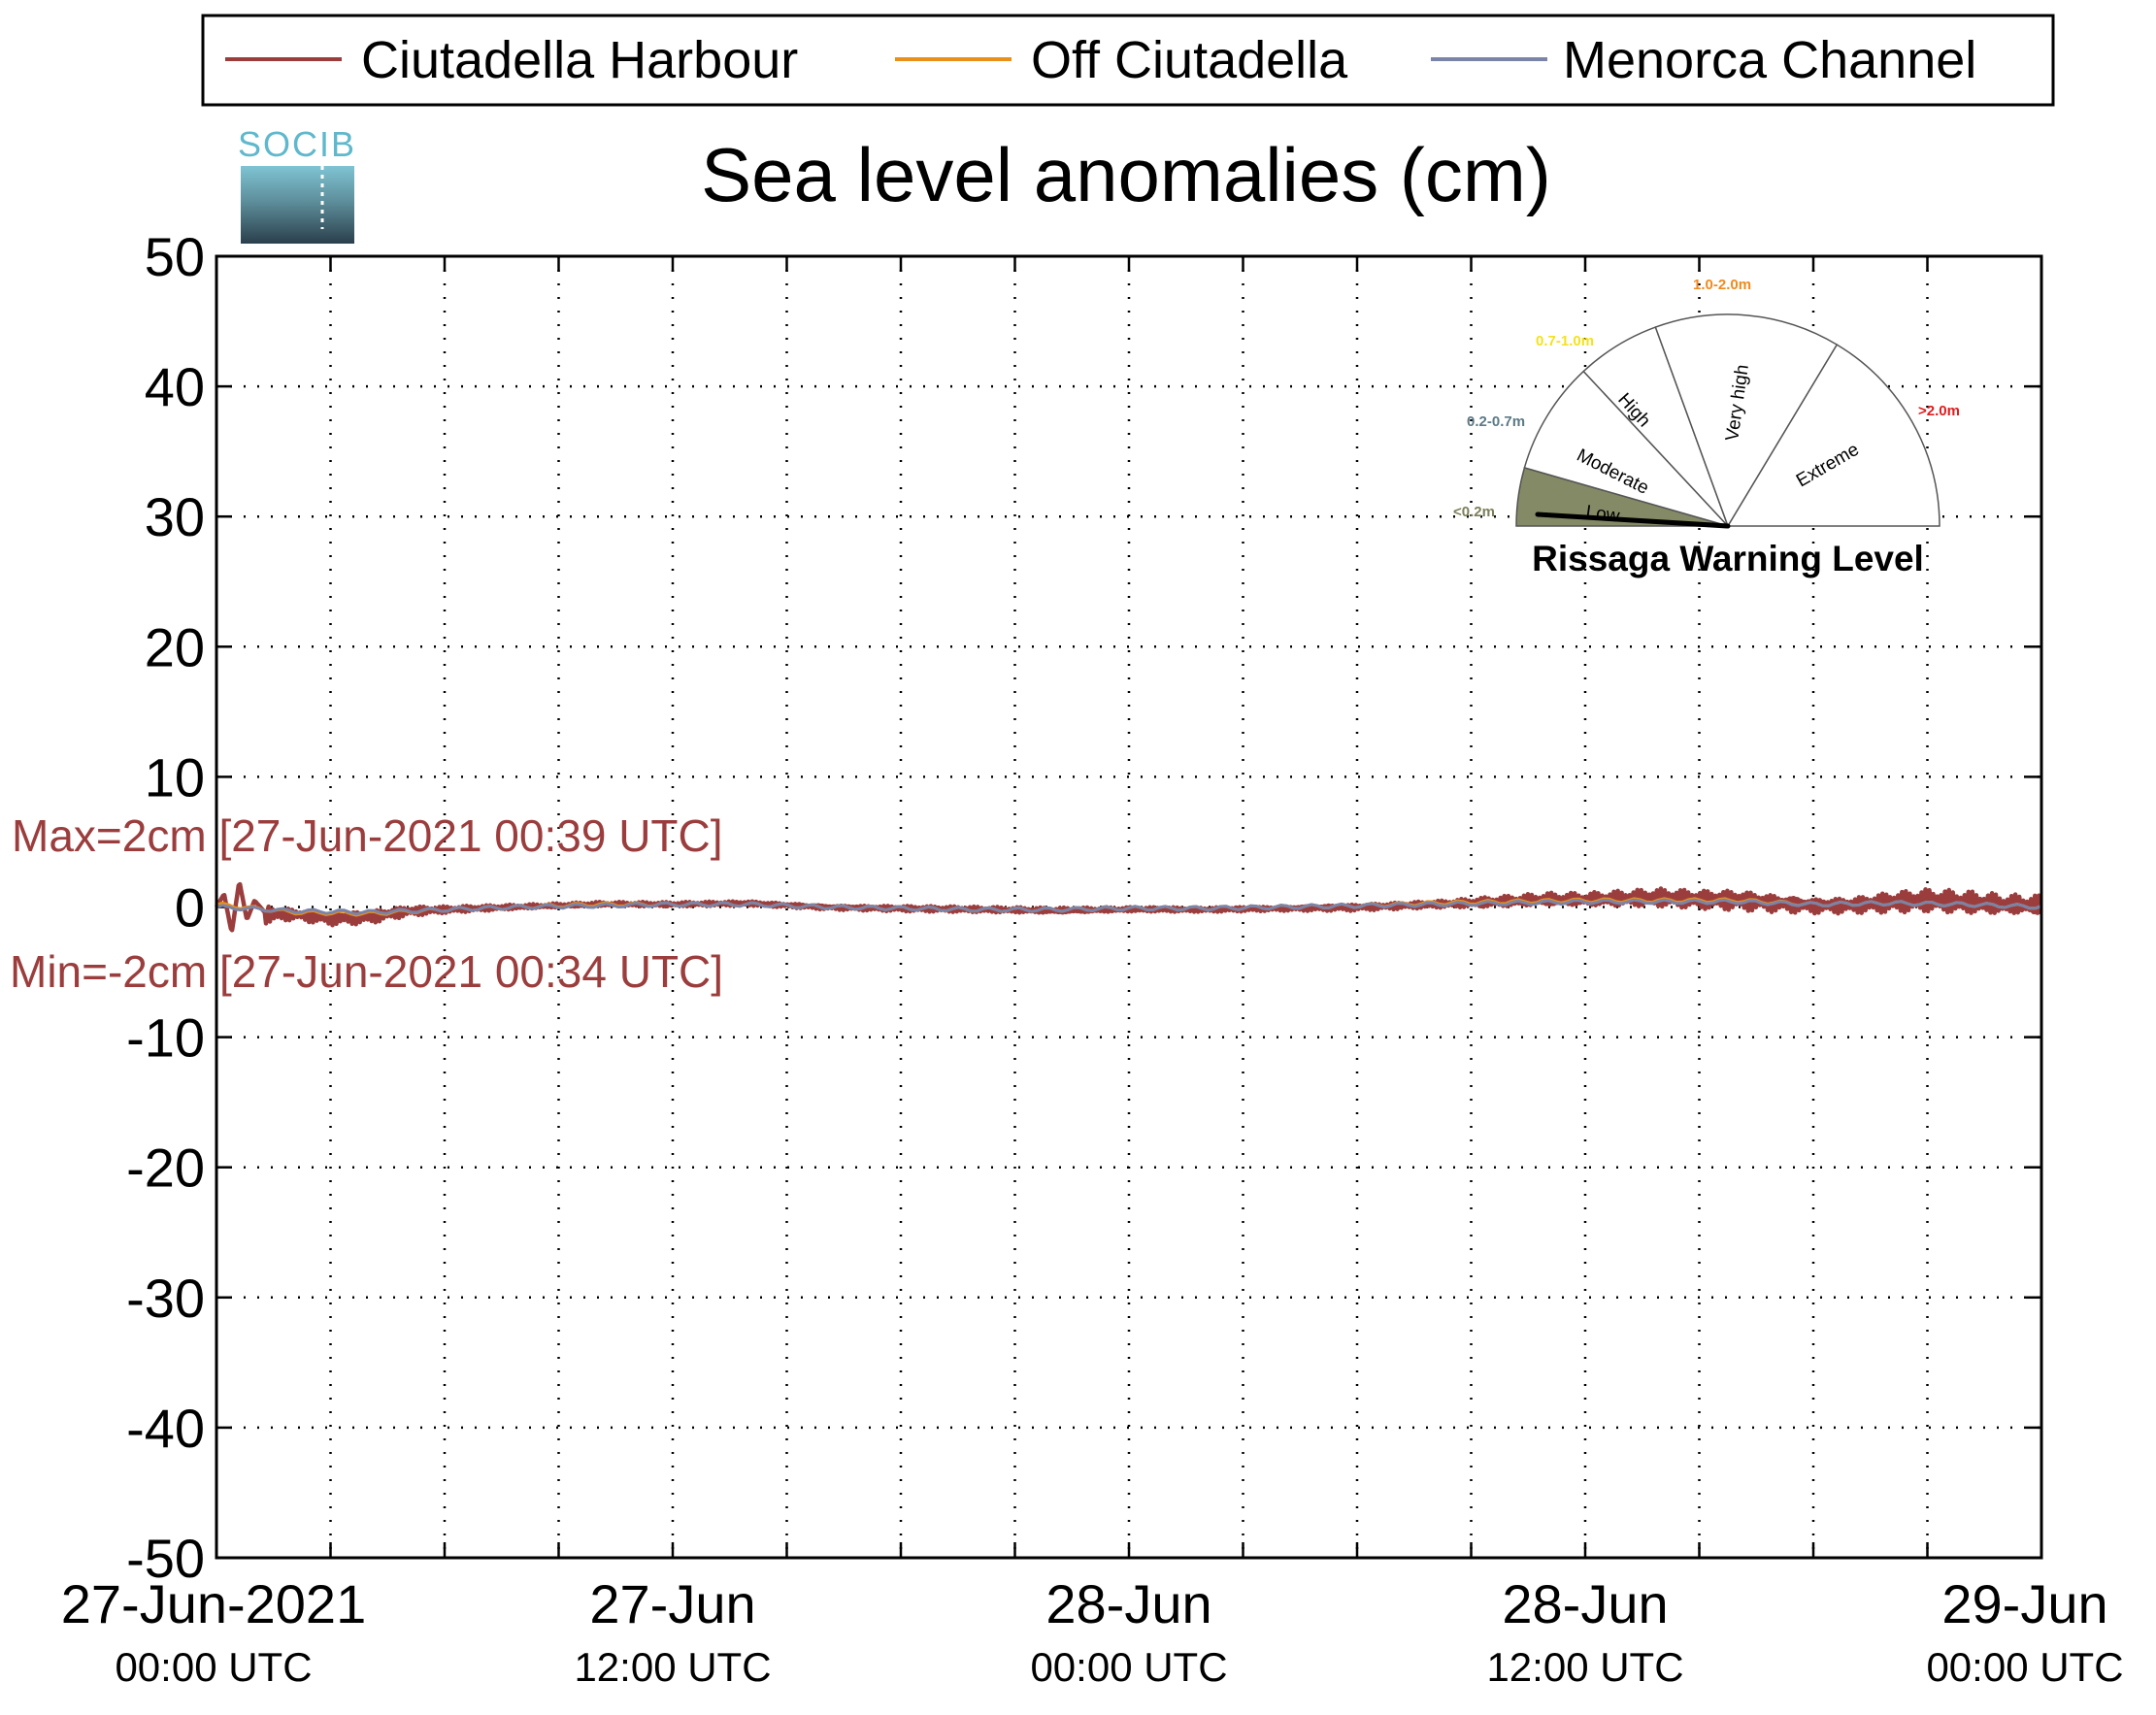  What do you see at coordinates (165, 1428) in the screenshot?
I see `y-tick-label: -40` at bounding box center [165, 1428].